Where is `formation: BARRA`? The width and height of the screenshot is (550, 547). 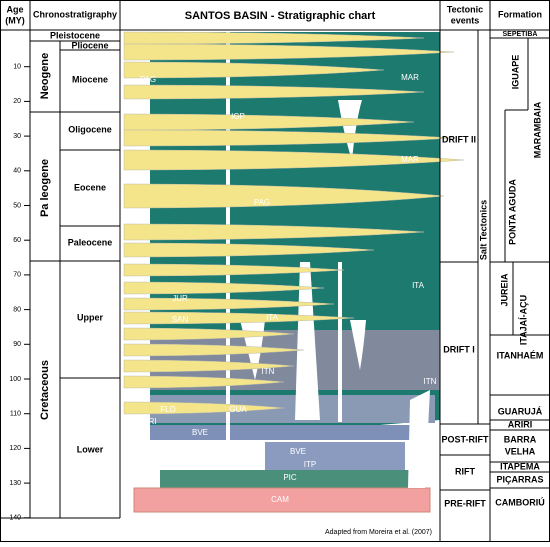
formation: BARRA is located at coordinates (520, 439).